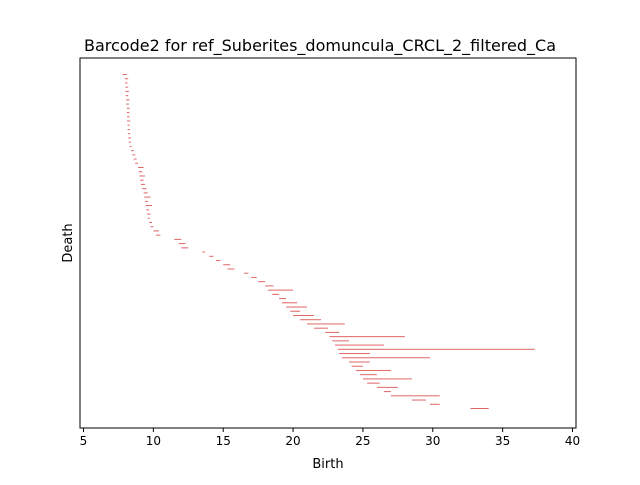 The height and width of the screenshot is (485, 640). Describe the element at coordinates (330, 438) in the screenshot. I see `x-axis-ticks: 5 10 15 20 25 30 35 40` at that location.